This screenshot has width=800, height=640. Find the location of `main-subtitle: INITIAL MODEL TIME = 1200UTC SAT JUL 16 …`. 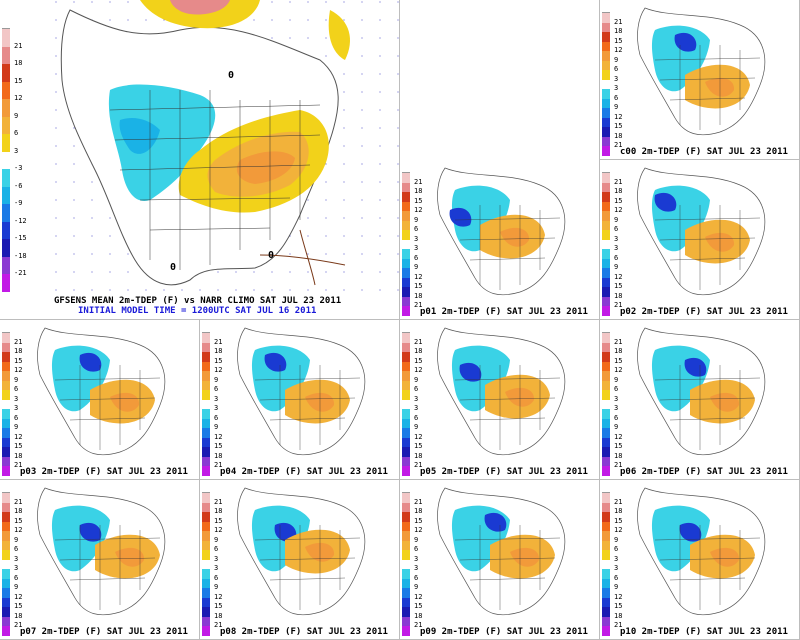

main-subtitle: INITIAL MODEL TIME = 1200UTC SAT JUL 16 … is located at coordinates (197, 311).